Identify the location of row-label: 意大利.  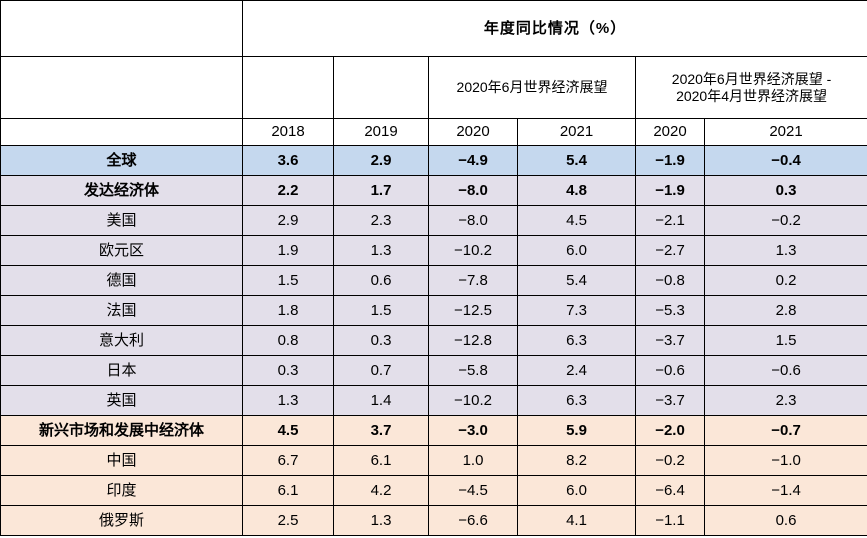
(121, 340).